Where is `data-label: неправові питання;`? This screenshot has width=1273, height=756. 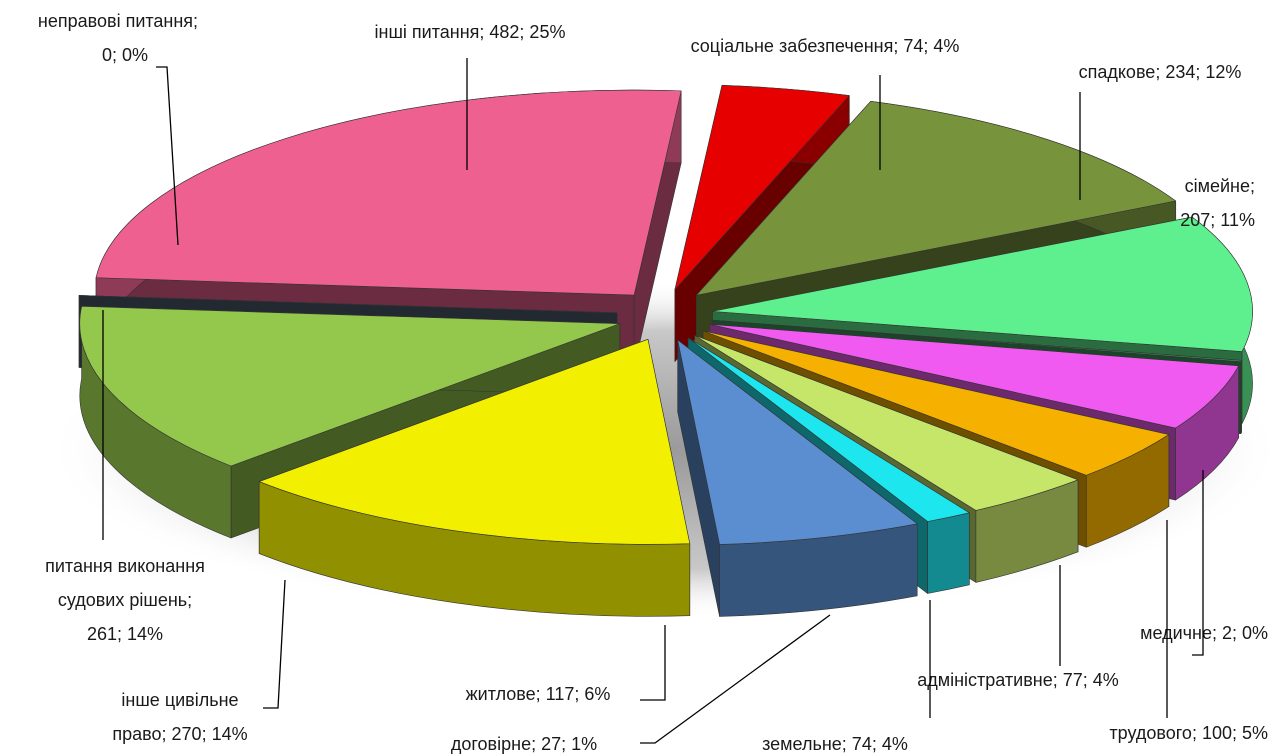 data-label: неправові питання; is located at coordinates (118, 21).